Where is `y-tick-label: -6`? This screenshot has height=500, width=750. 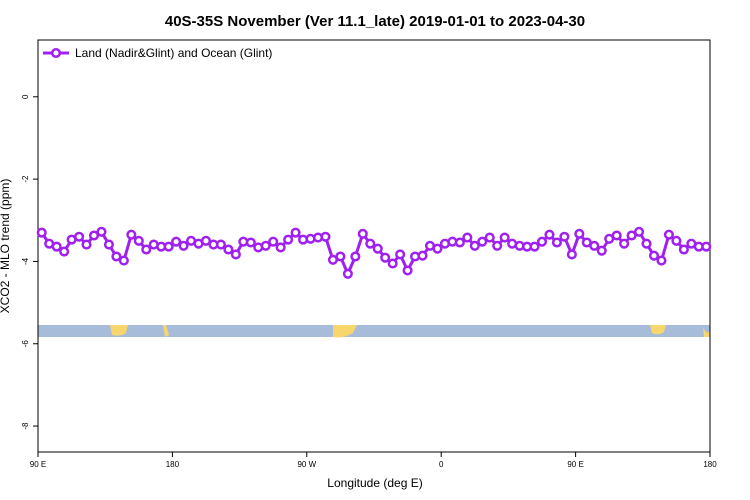 y-tick-label: -6 is located at coordinates (25, 344).